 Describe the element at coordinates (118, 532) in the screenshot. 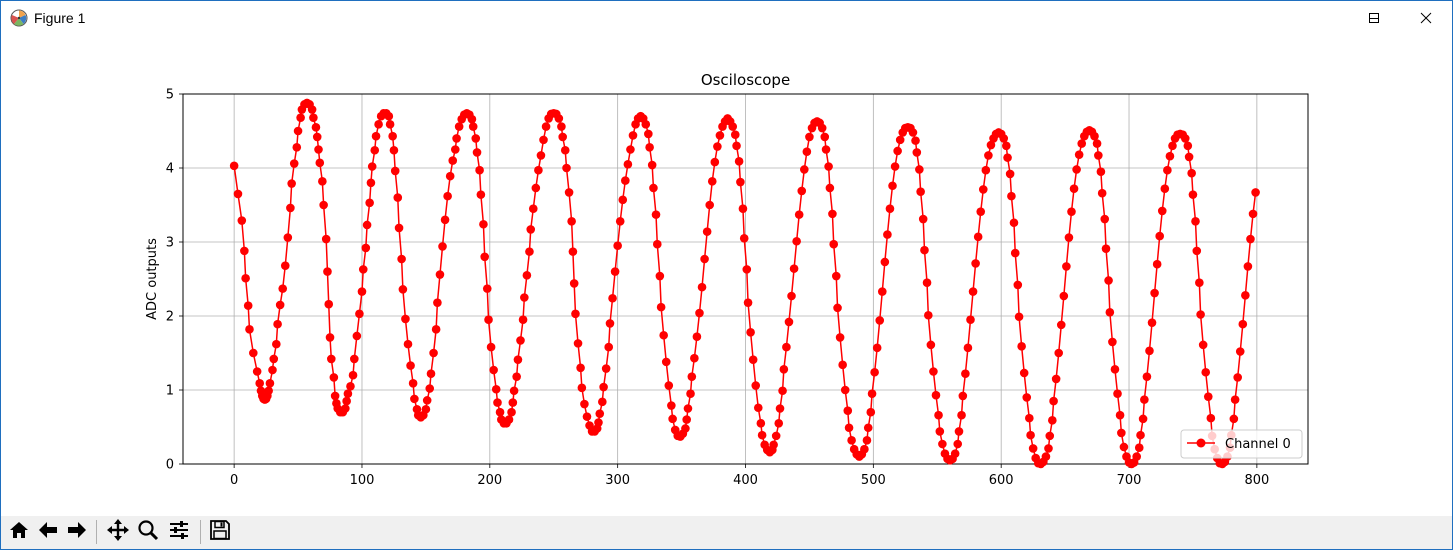

I see `pan-button` at that location.